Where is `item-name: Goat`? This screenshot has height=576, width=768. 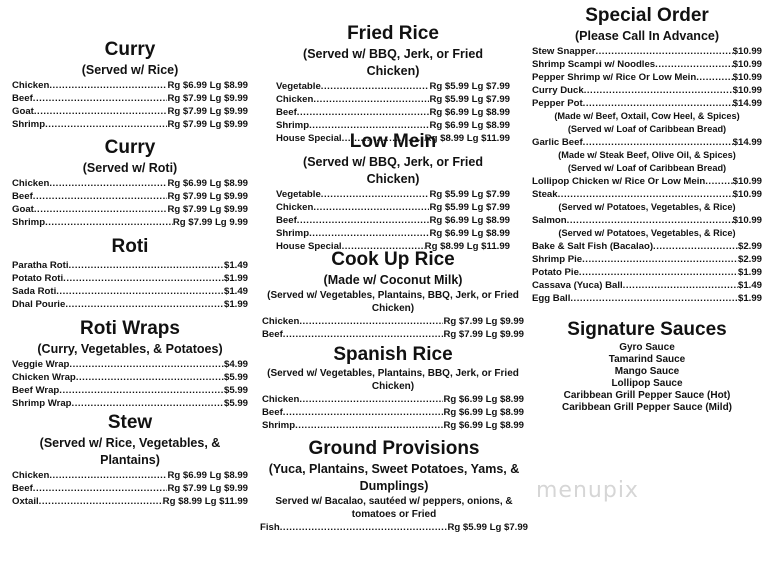 item-name: Goat is located at coordinates (23, 111).